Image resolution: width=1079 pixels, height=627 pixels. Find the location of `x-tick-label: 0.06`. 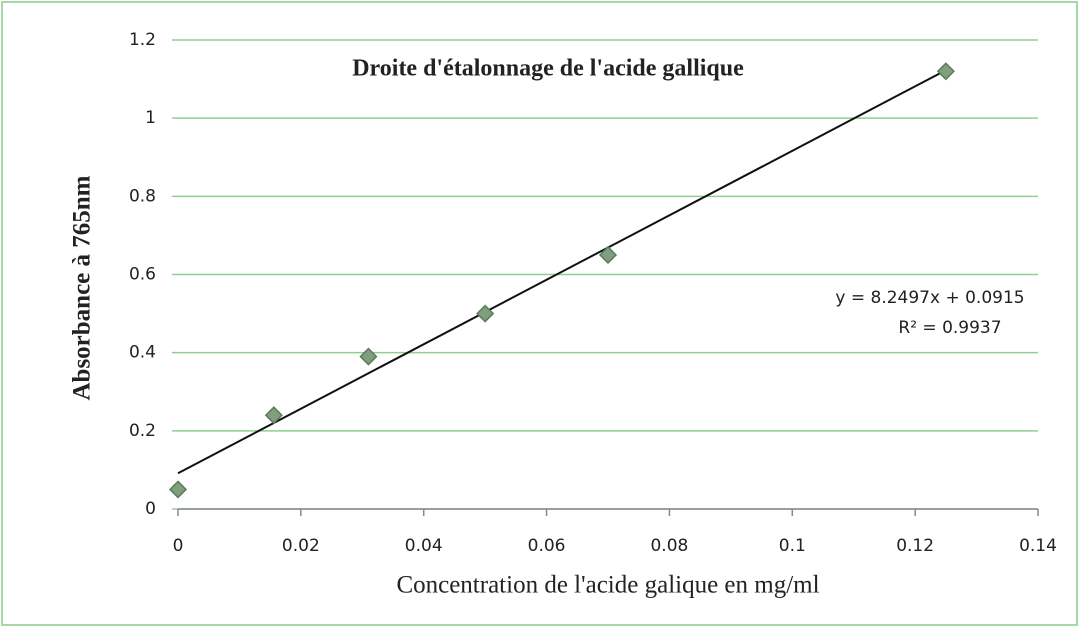

x-tick-label: 0.06 is located at coordinates (547, 546).